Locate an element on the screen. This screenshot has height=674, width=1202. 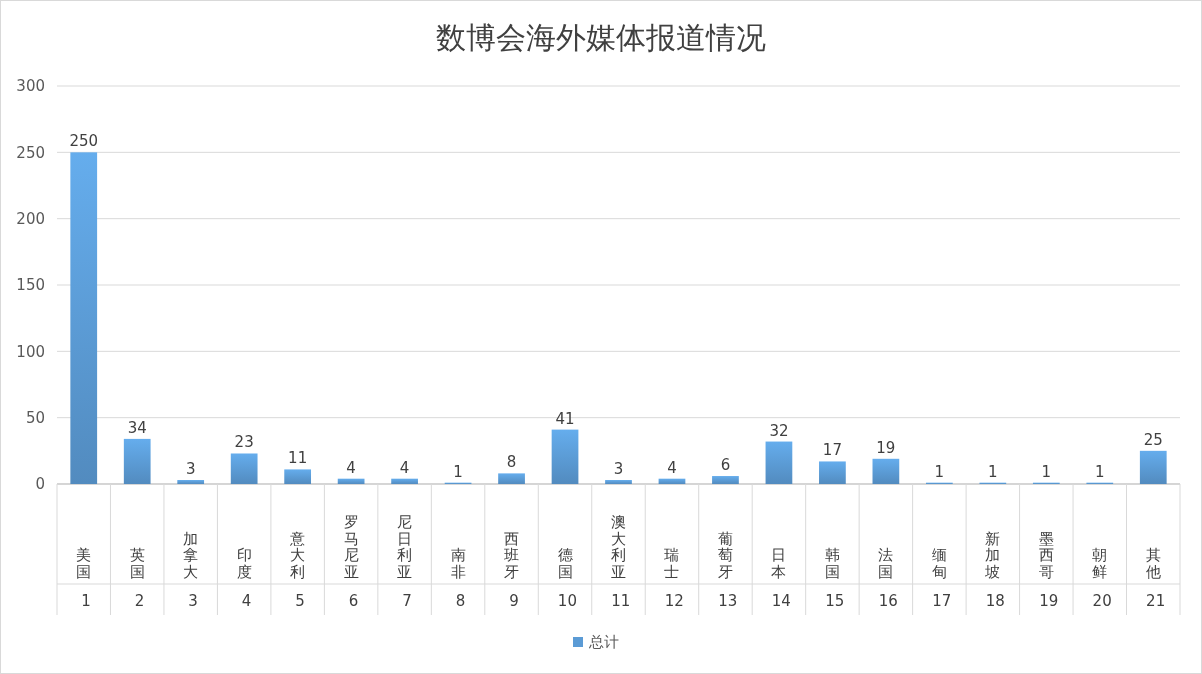
x-tick-label: 缅甸 17 is located at coordinates (939, 578).